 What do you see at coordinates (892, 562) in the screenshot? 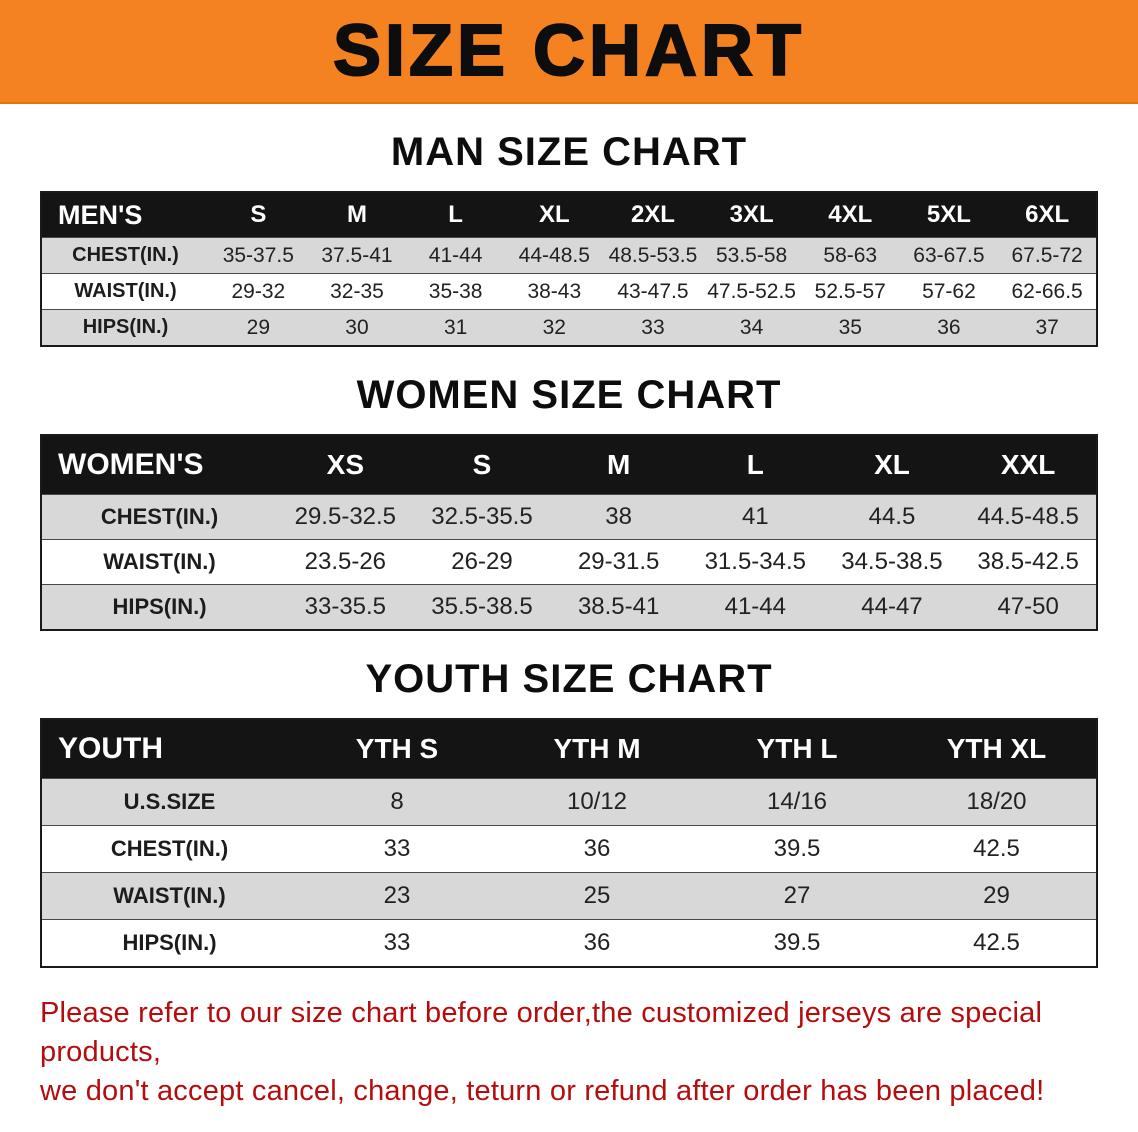
I see `size-value: 34.5-38.5` at bounding box center [892, 562].